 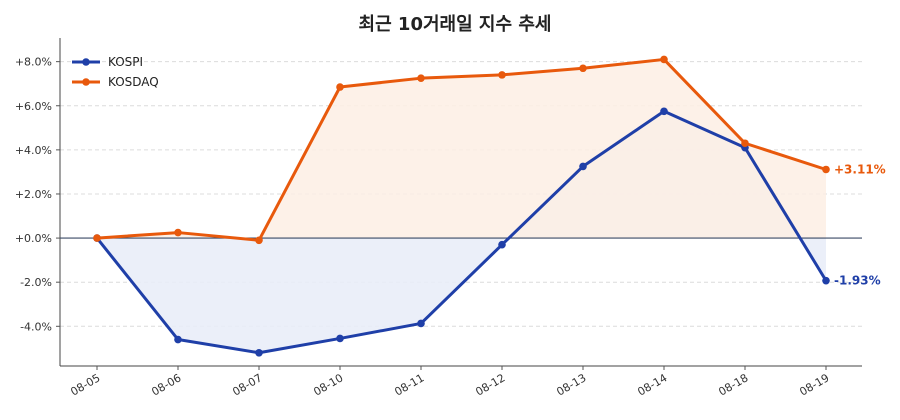 I want to click on x-tick-label: 08-12, so click(x=490, y=384).